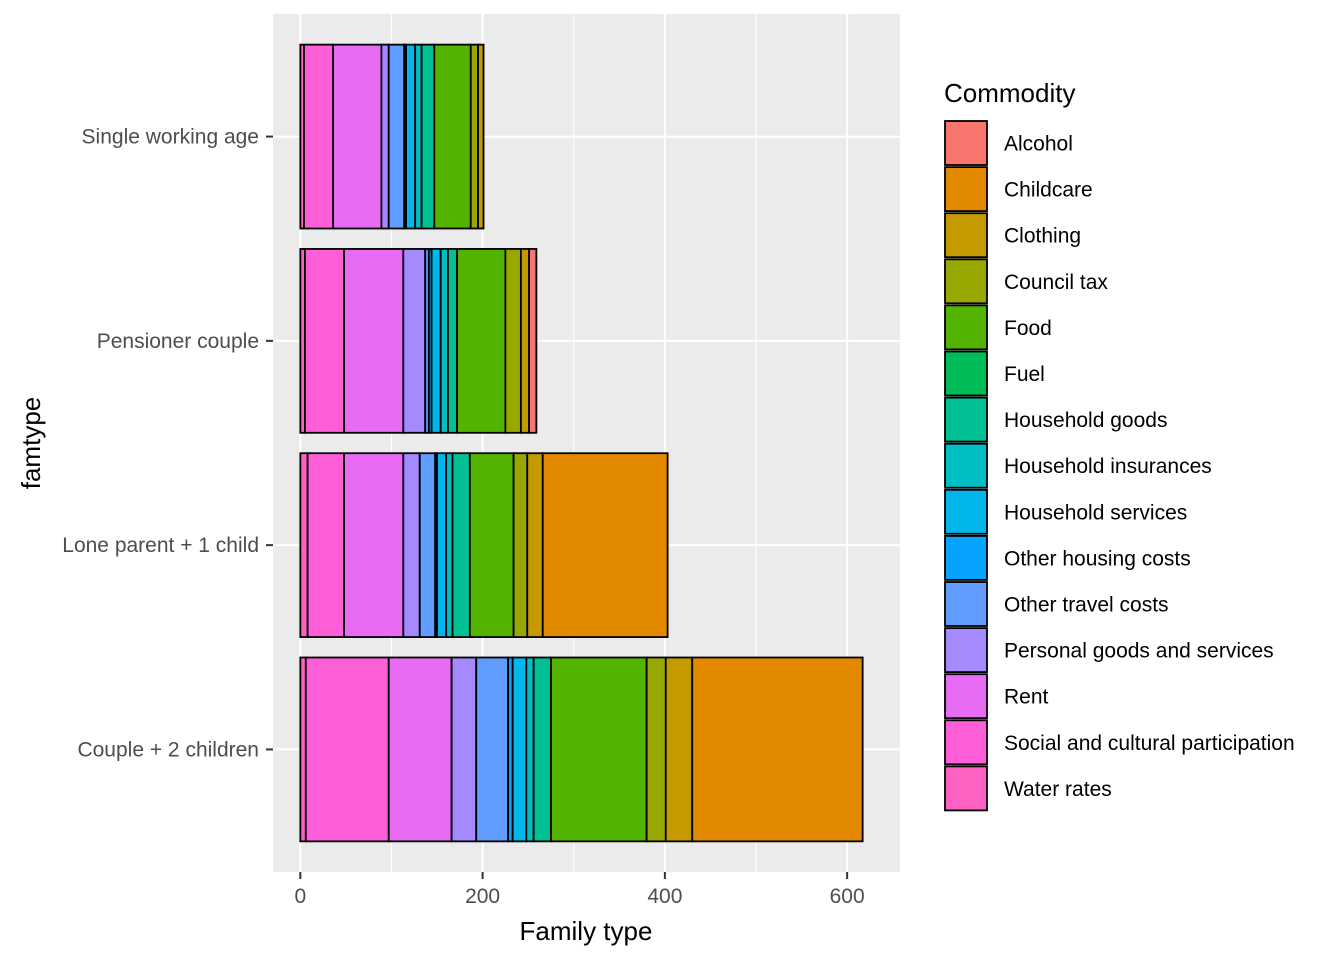 The height and width of the screenshot is (960, 1344). I want to click on legend-label: Fuel, so click(1024, 374).